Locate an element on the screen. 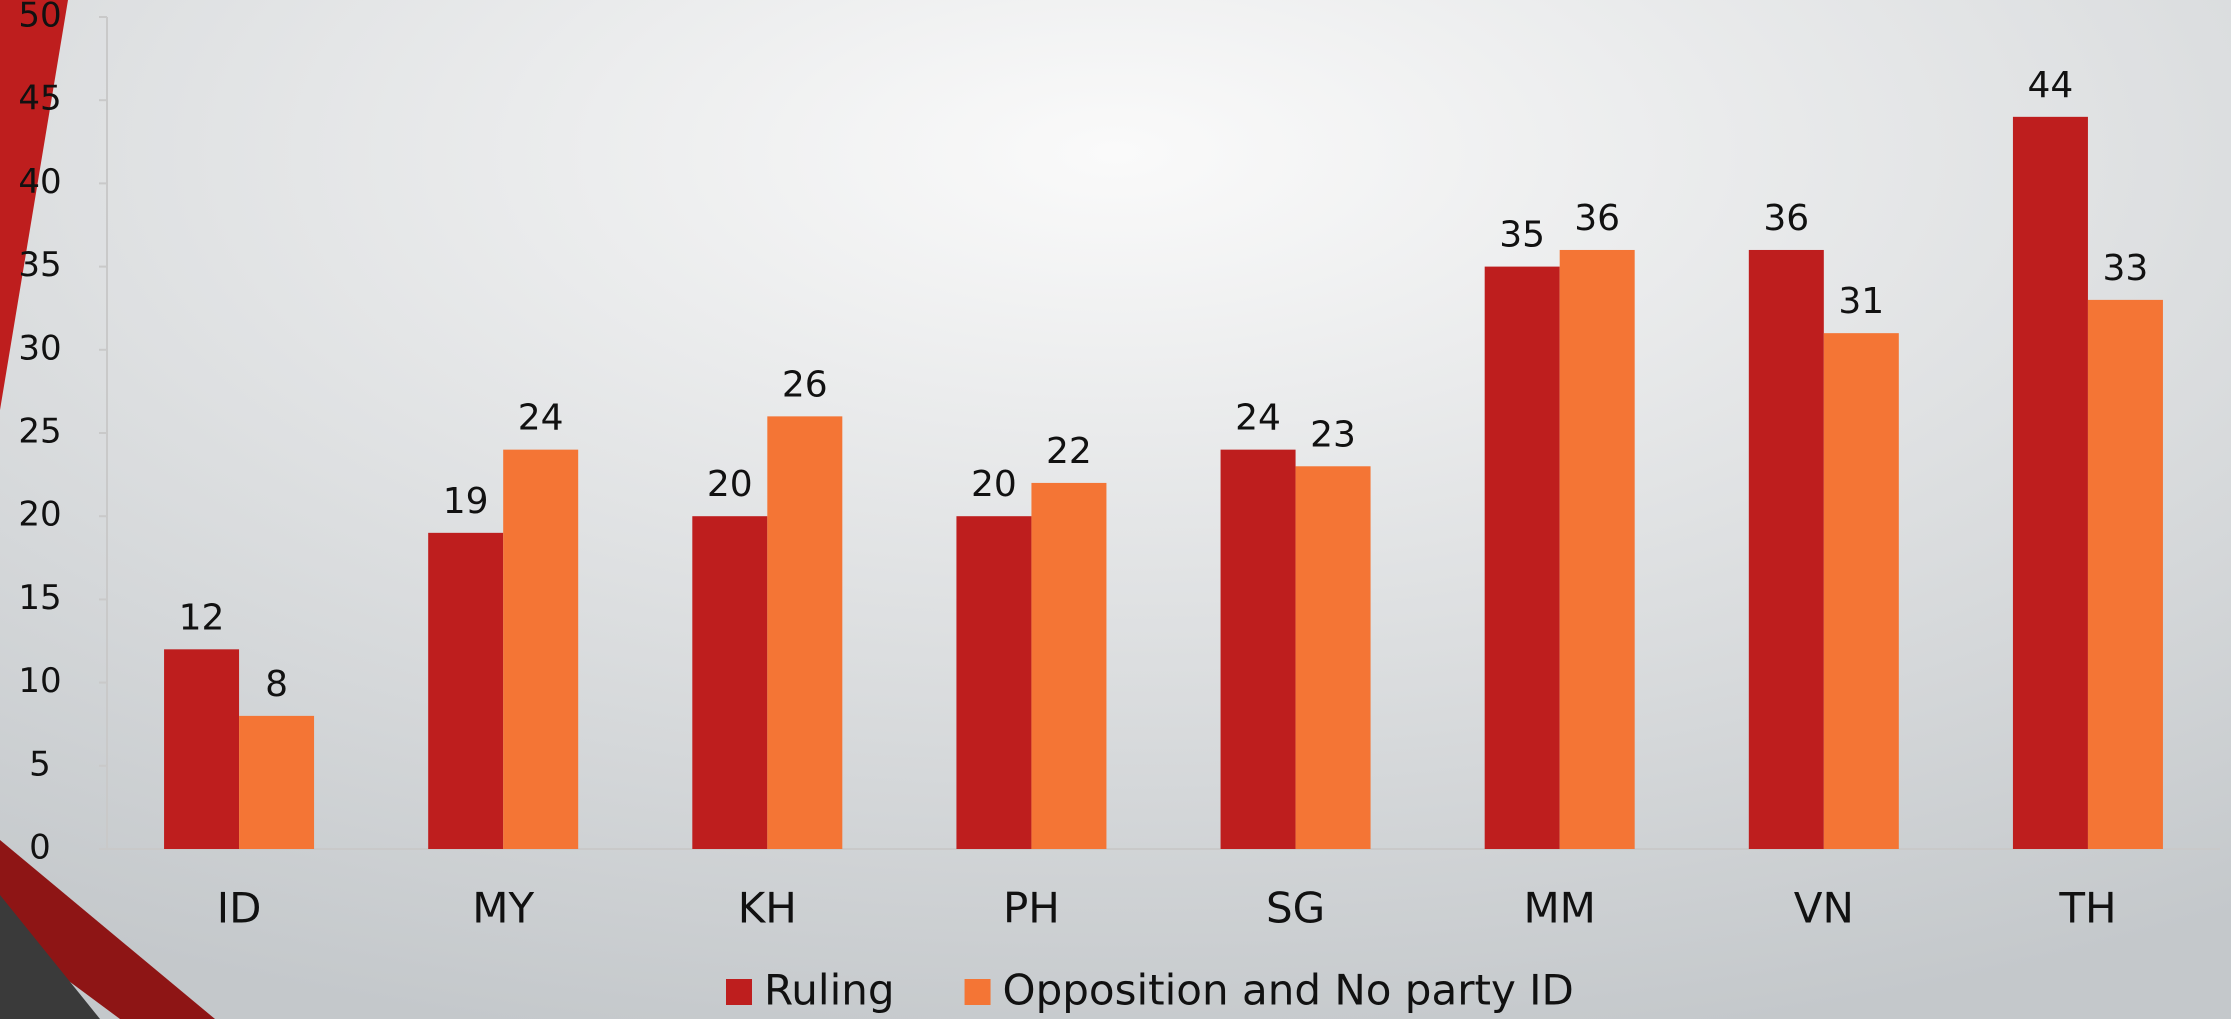 The width and height of the screenshot is (2231, 1019). y-tick-label: 40 is located at coordinates (39, 182).